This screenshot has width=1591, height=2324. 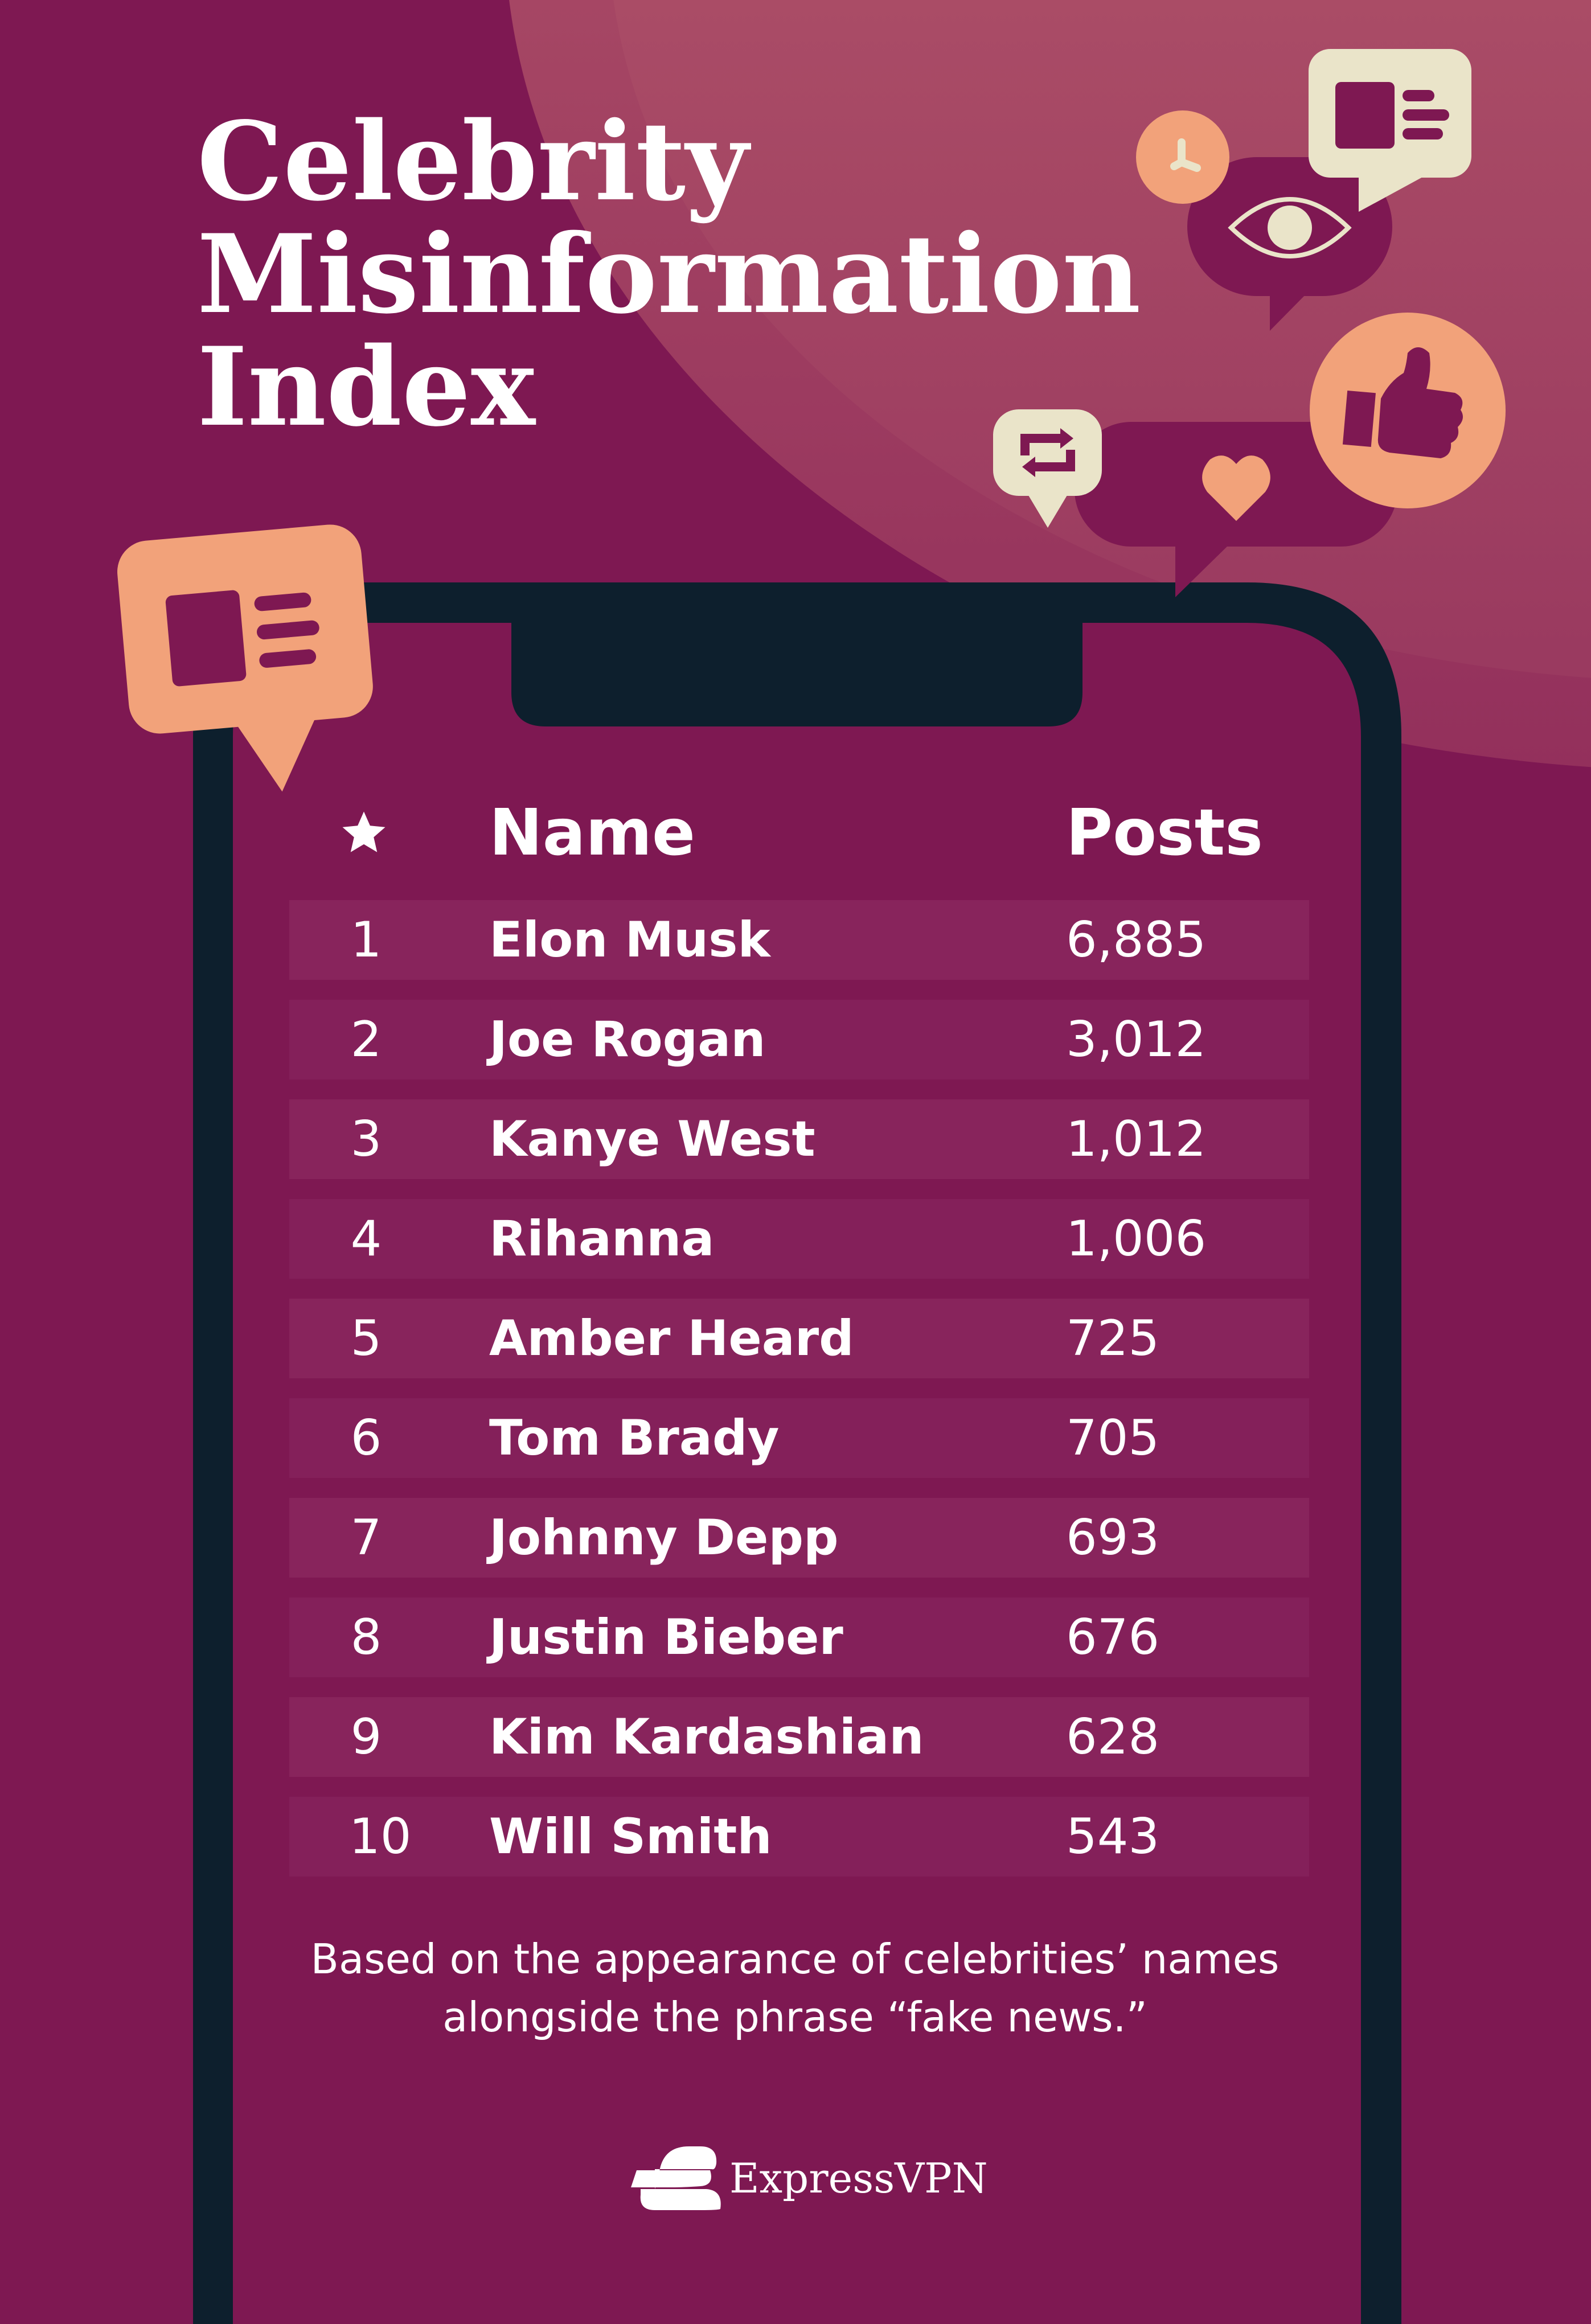 What do you see at coordinates (707, 1737) in the screenshot?
I see `name-cell: Kim Kardashian` at bounding box center [707, 1737].